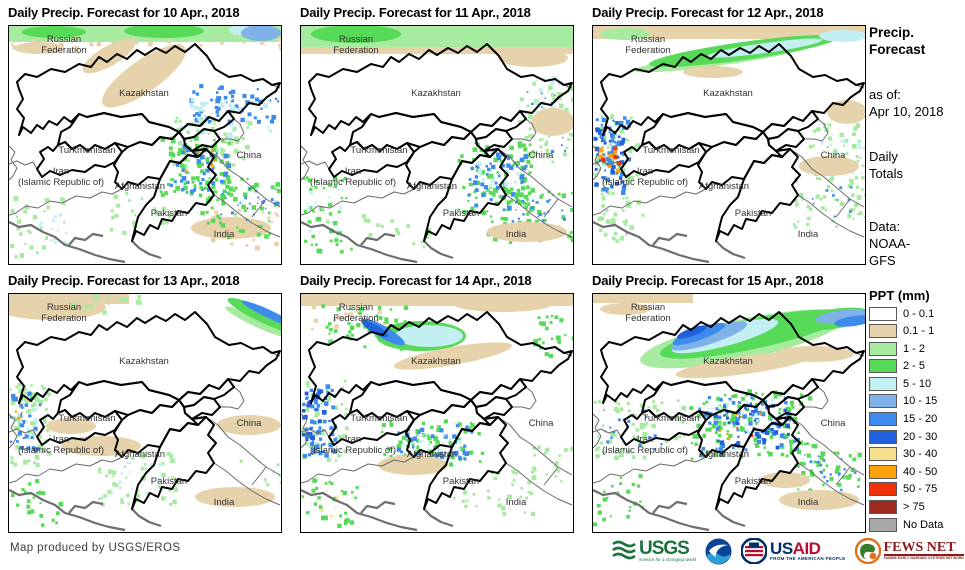 This screenshot has width=965, height=570. I want to click on map-credit: Map produced by USGS/EROS, so click(95, 548).